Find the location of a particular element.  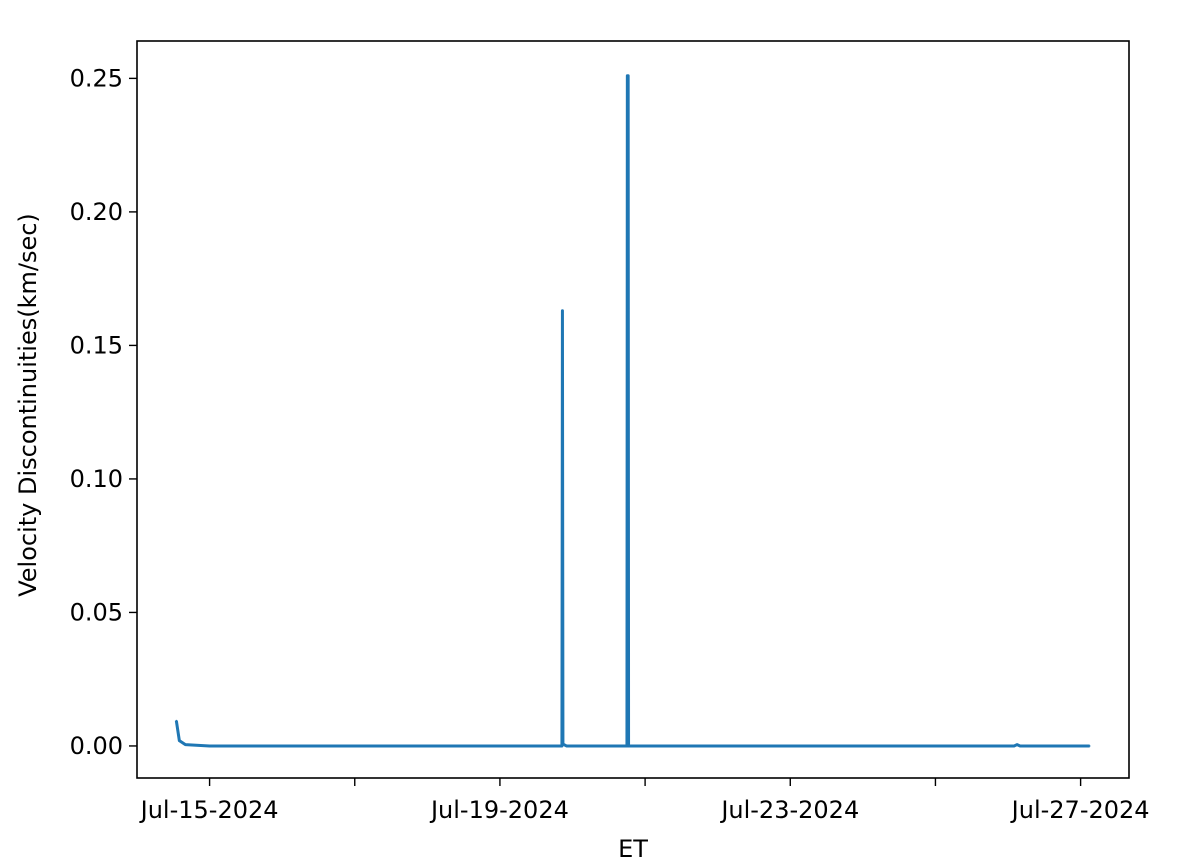

y-axis-label: Velocity Discontinuities(km/sec) is located at coordinates (28, 405).